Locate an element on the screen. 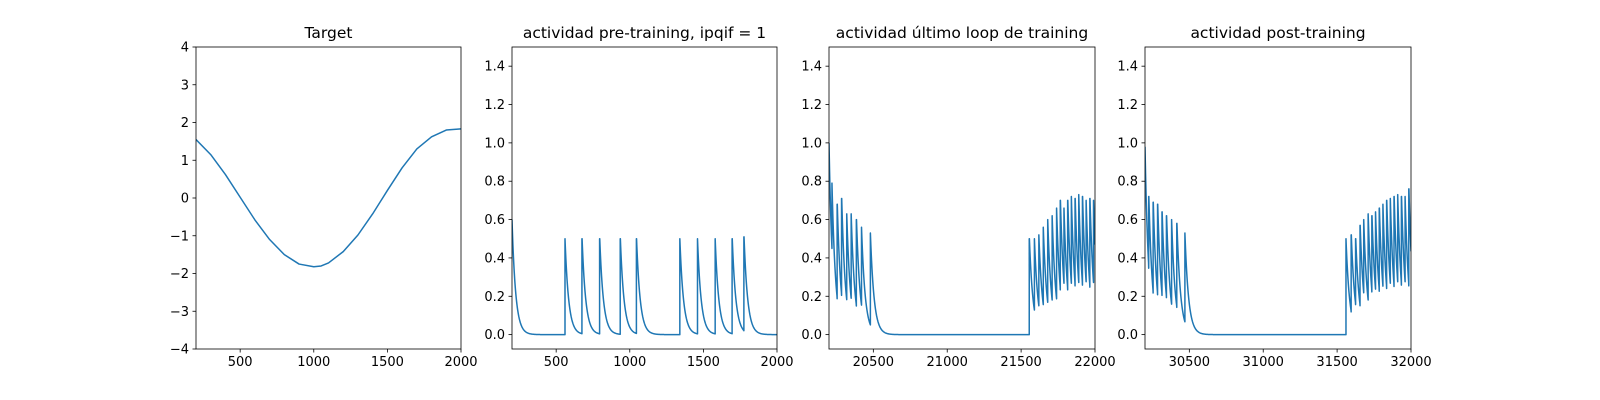 The height and width of the screenshot is (400, 1600). y-tick-label: −1 is located at coordinates (179, 236).